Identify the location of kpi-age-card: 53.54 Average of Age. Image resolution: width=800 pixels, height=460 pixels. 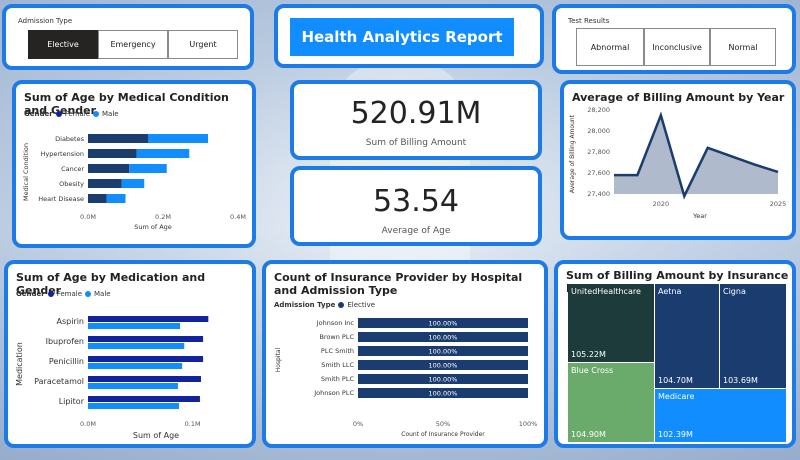
(416, 206).